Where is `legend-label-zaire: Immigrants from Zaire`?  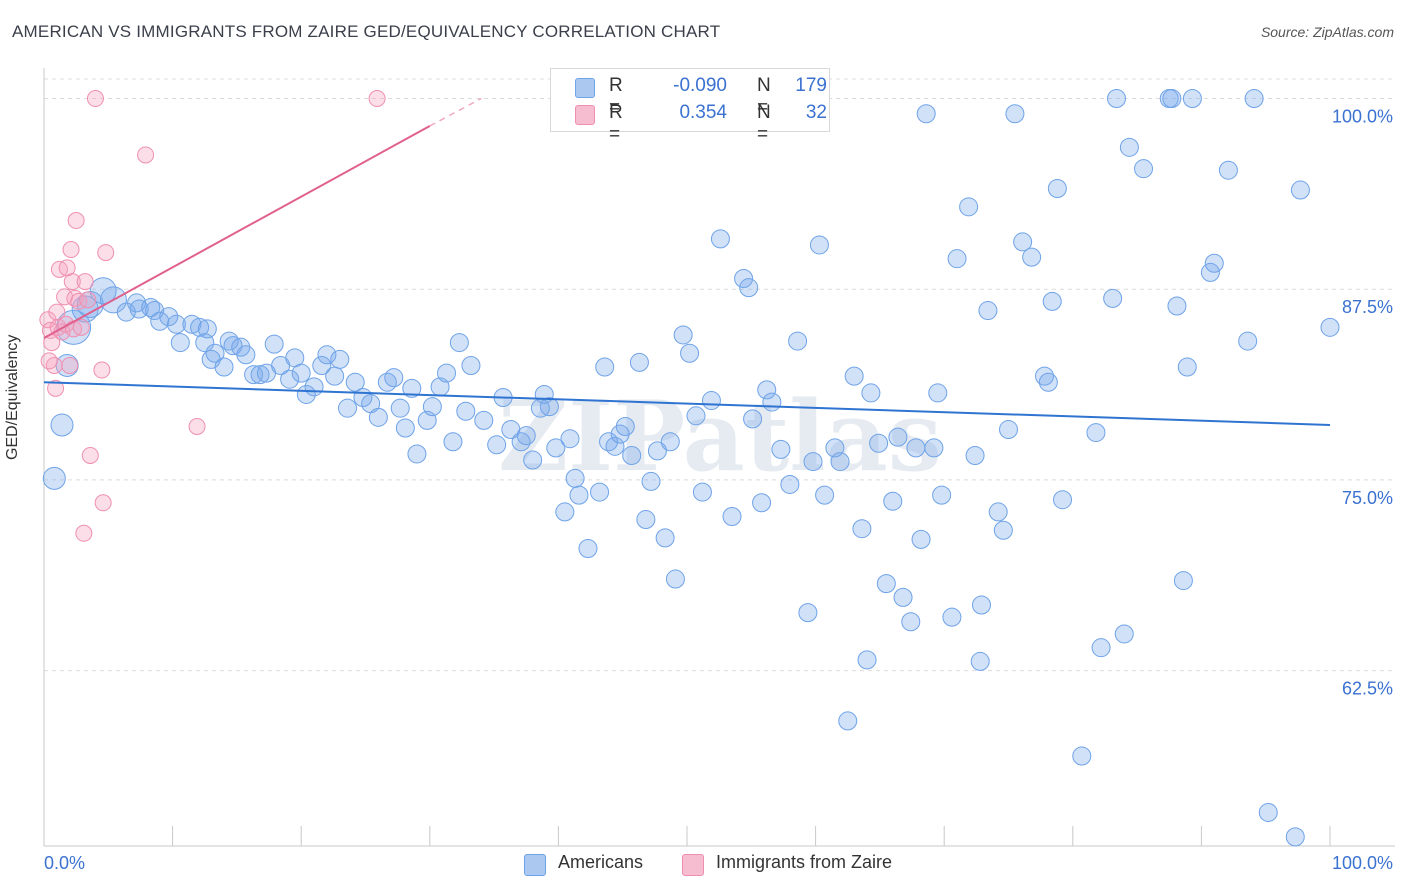
legend-label-zaire: Immigrants from Zaire is located at coordinates (804, 862).